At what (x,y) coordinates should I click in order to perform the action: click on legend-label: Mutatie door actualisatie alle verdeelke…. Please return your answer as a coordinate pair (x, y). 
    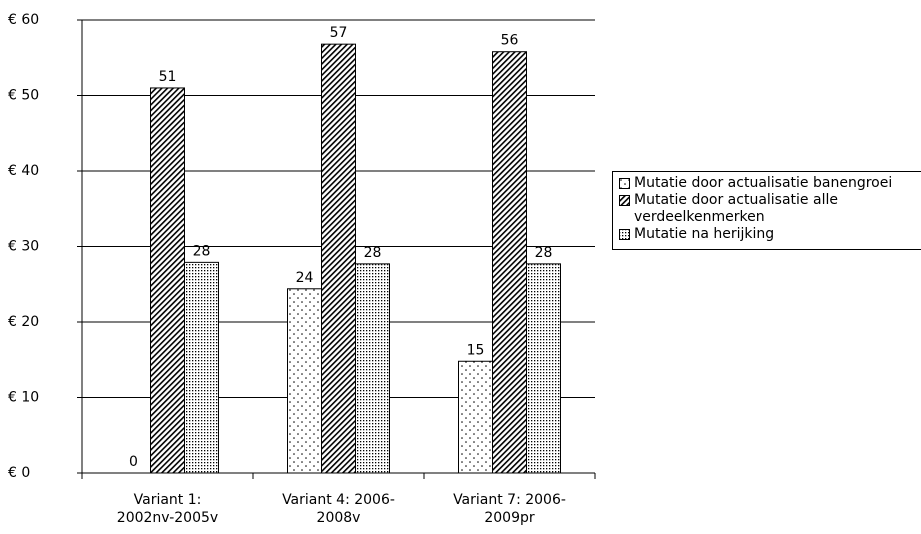
    Looking at the image, I should click on (736, 208).